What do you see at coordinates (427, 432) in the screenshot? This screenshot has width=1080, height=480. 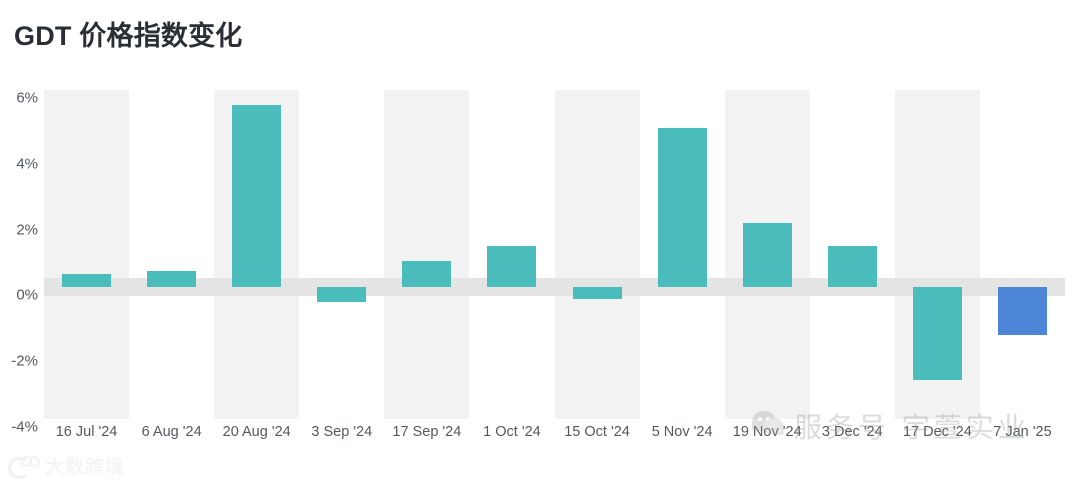 I see `x-axis-tick-label: 17 Sep '24` at bounding box center [427, 432].